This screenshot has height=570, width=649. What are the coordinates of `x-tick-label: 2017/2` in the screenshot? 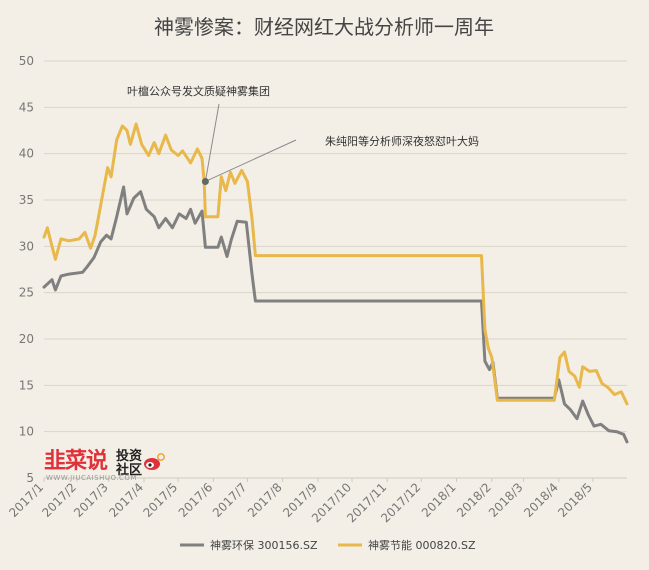 It's located at (59, 500).